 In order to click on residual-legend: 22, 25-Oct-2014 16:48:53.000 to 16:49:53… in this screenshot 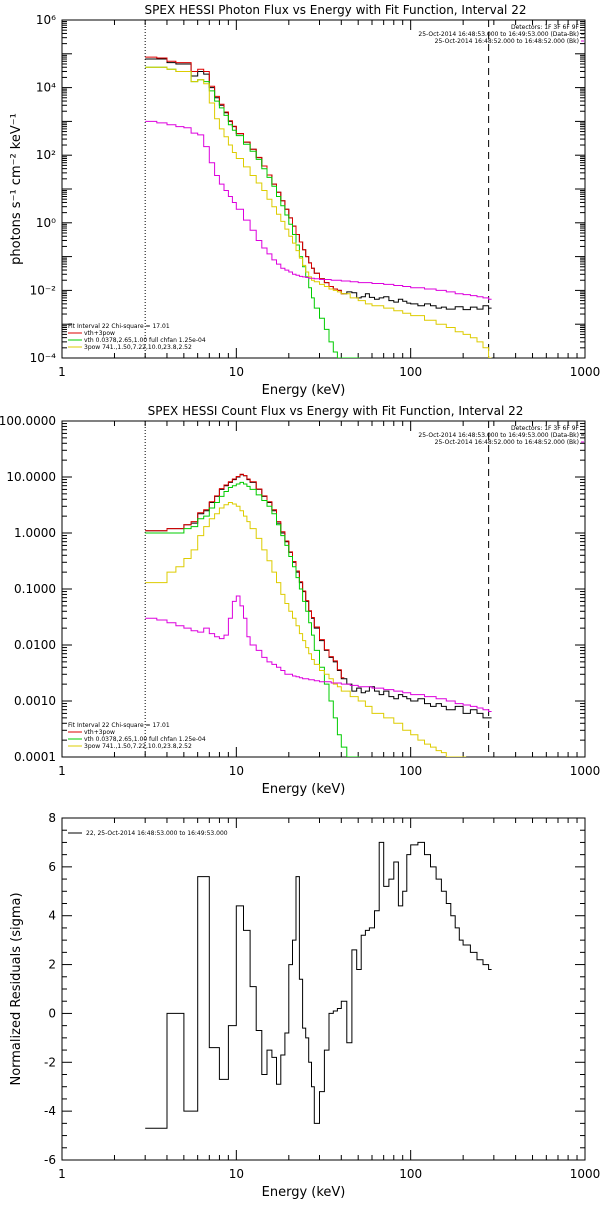, I will do `click(157, 833)`.